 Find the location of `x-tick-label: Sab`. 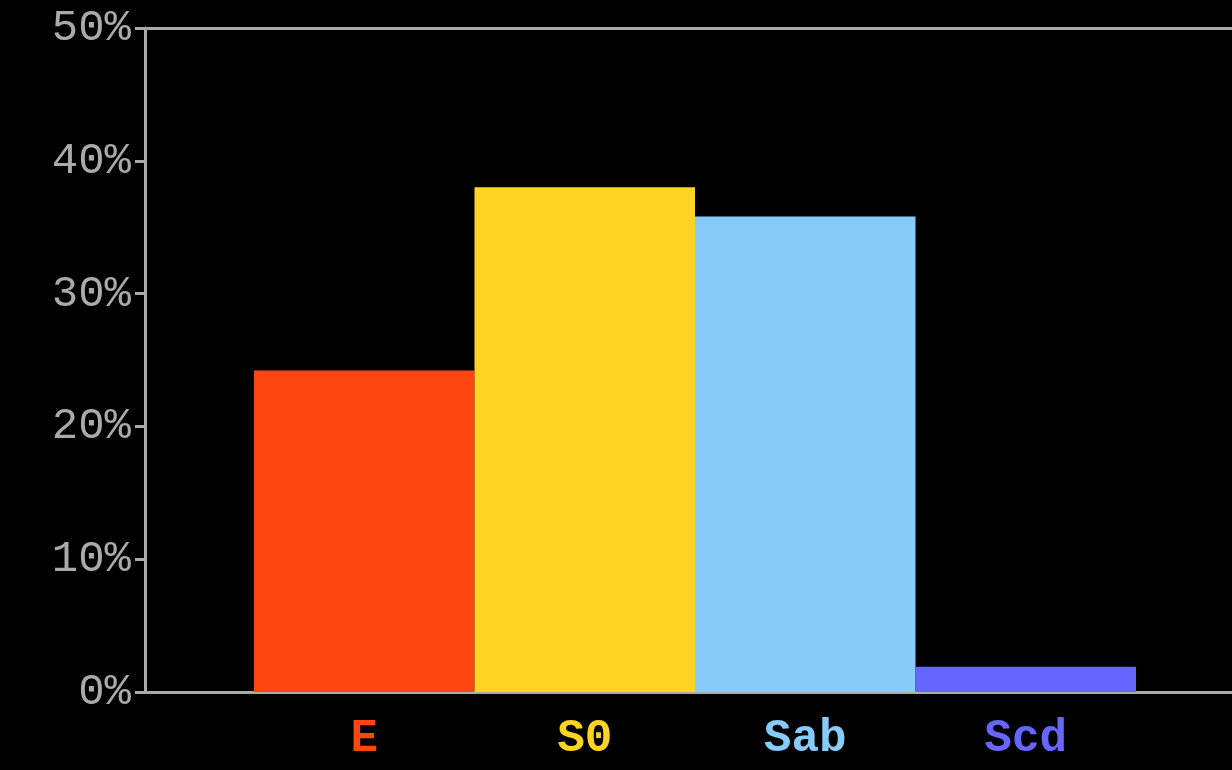

x-tick-label: Sab is located at coordinates (805, 739).